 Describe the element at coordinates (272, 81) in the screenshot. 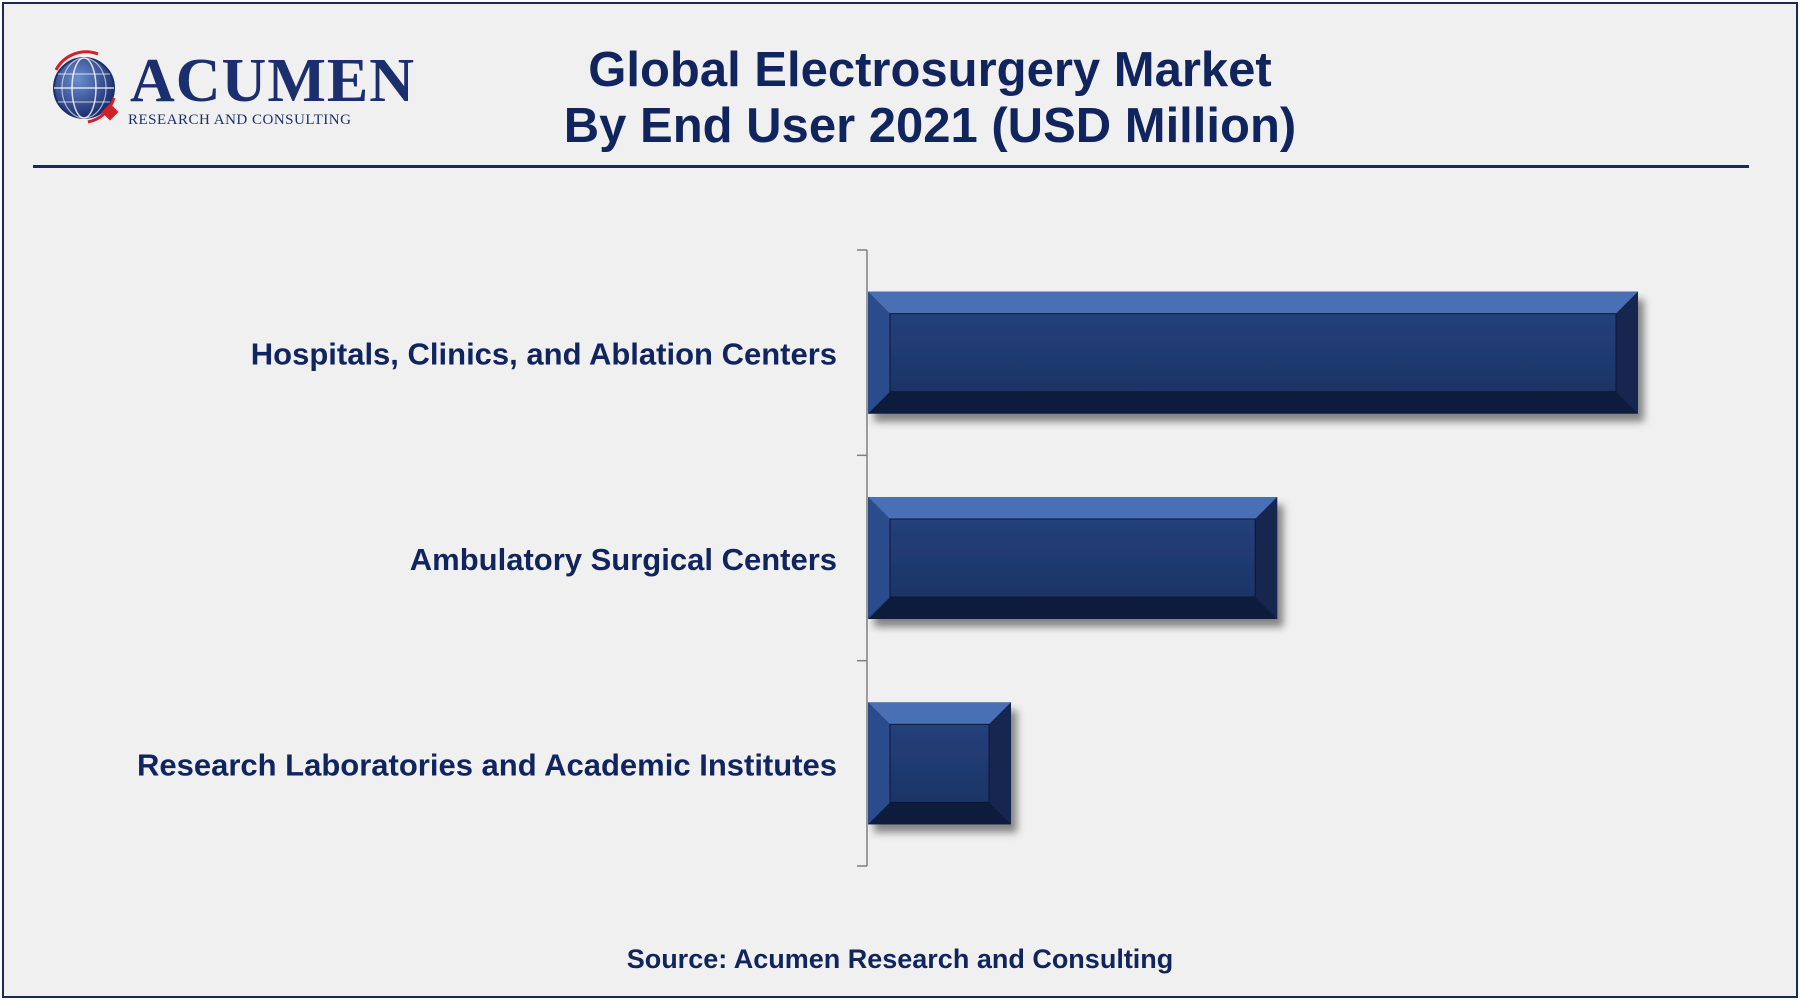

I see `logo-name: ACUMEN` at that location.